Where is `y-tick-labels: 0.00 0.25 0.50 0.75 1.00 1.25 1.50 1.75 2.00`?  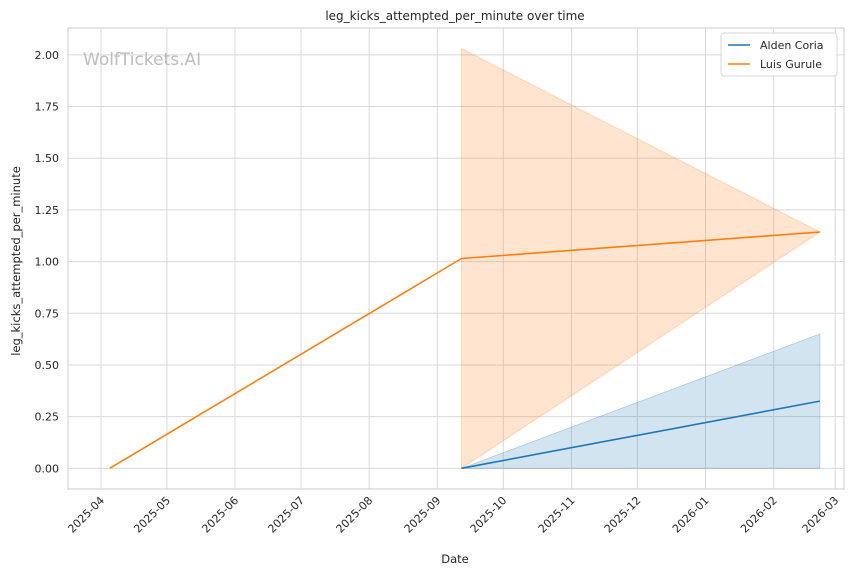 y-tick-labels: 0.00 0.25 0.50 0.75 1.00 1.25 1.50 1.75 2.00 is located at coordinates (47, 262).